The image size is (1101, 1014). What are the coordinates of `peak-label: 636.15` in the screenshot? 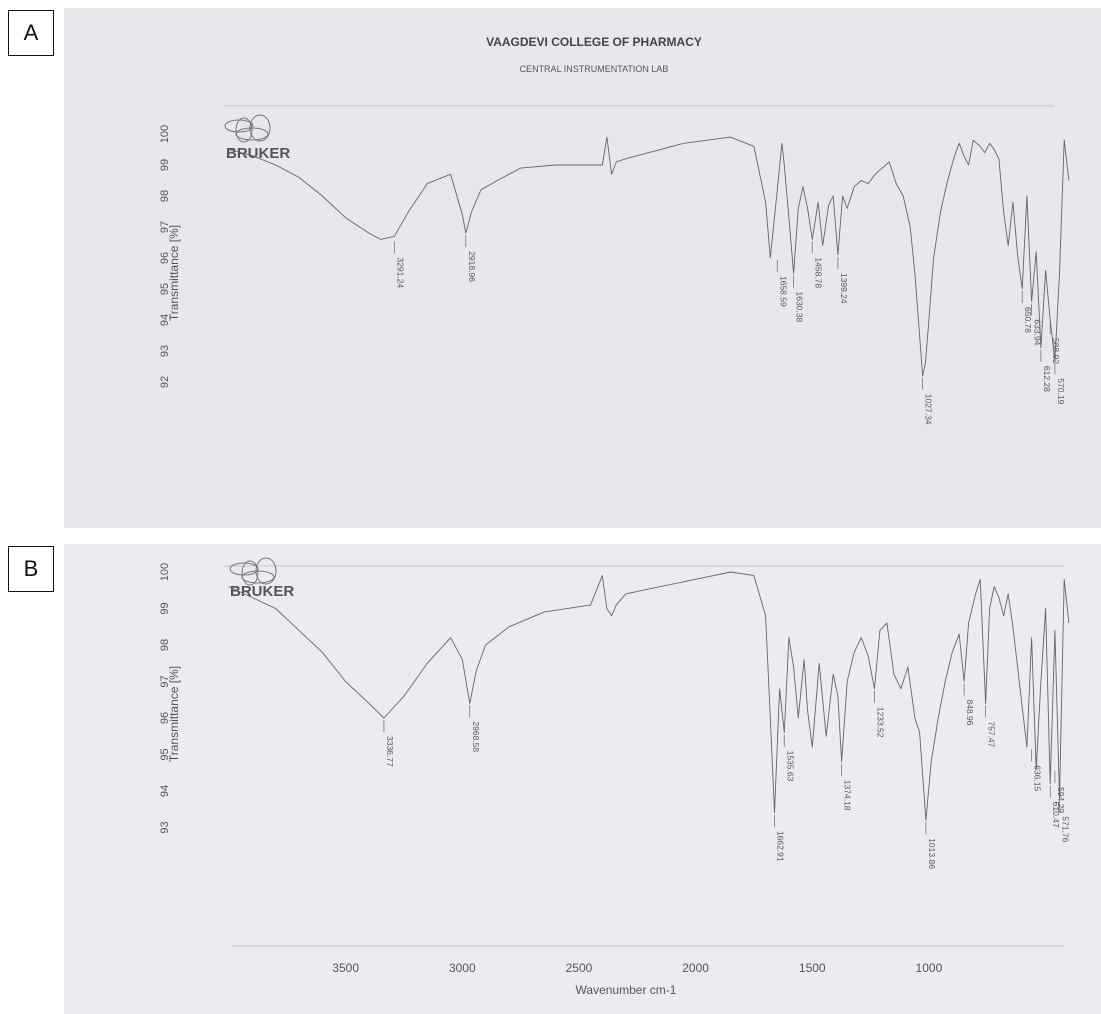 It's located at (1038, 778).